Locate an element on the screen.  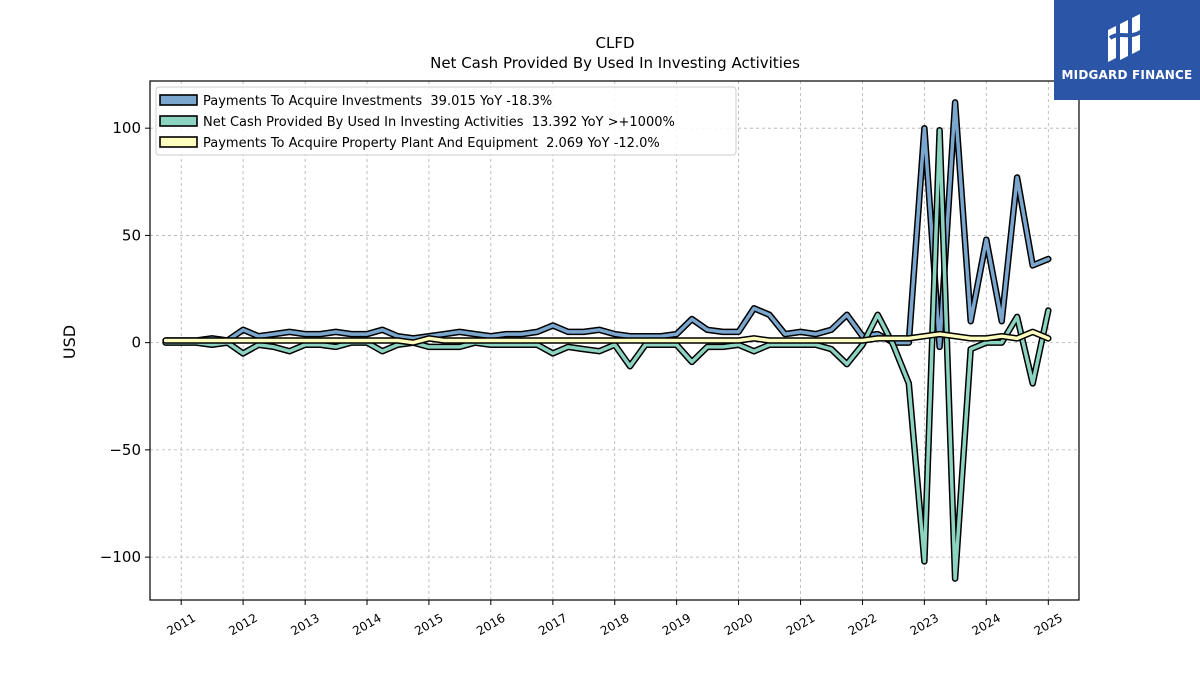
x-tick-label: 2017 is located at coordinates (552, 624).